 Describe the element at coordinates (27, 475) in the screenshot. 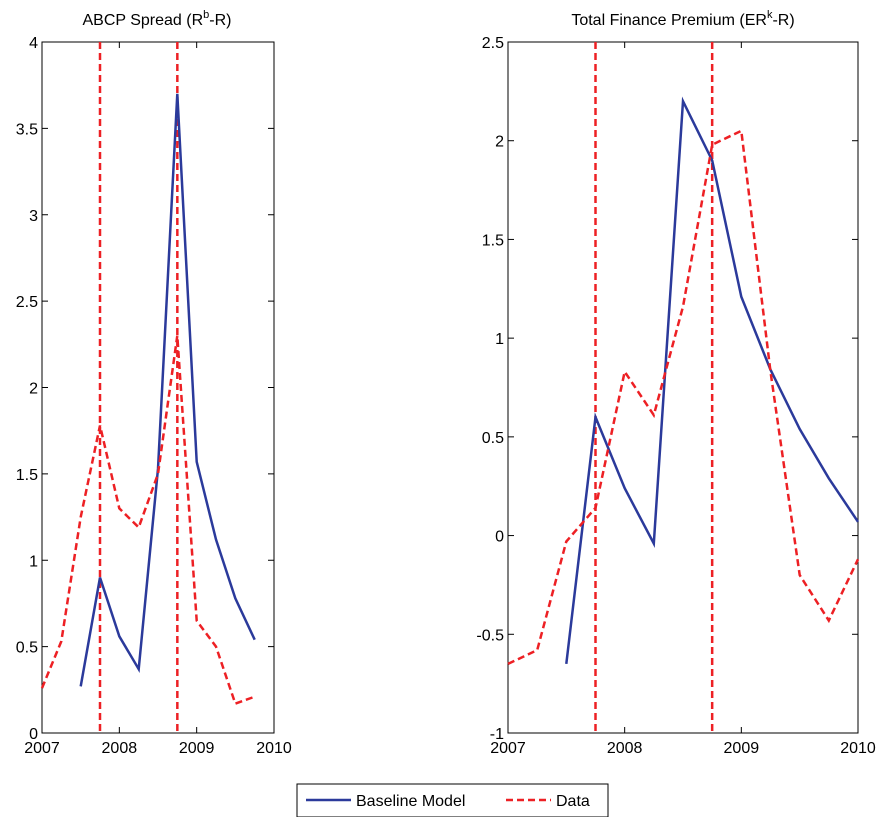

I see `abcp-ytick-label: 1.5` at that location.